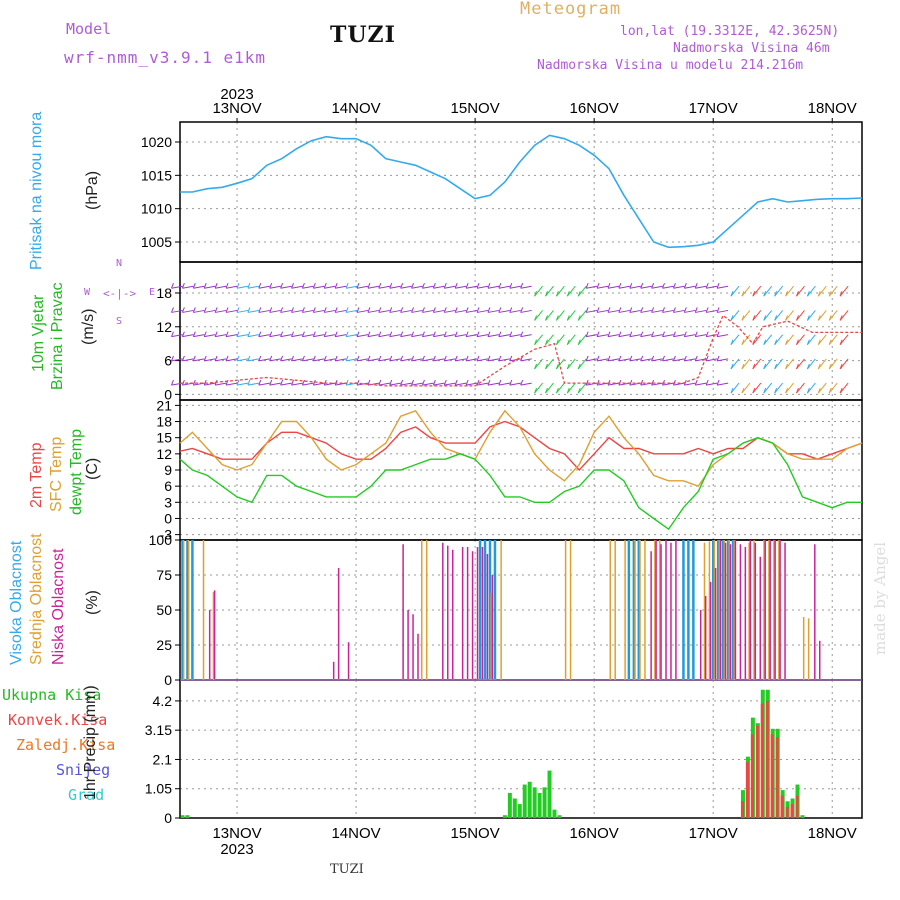  What do you see at coordinates (164, 405) in the screenshot?
I see `y-tick-label: 21` at bounding box center [164, 405].